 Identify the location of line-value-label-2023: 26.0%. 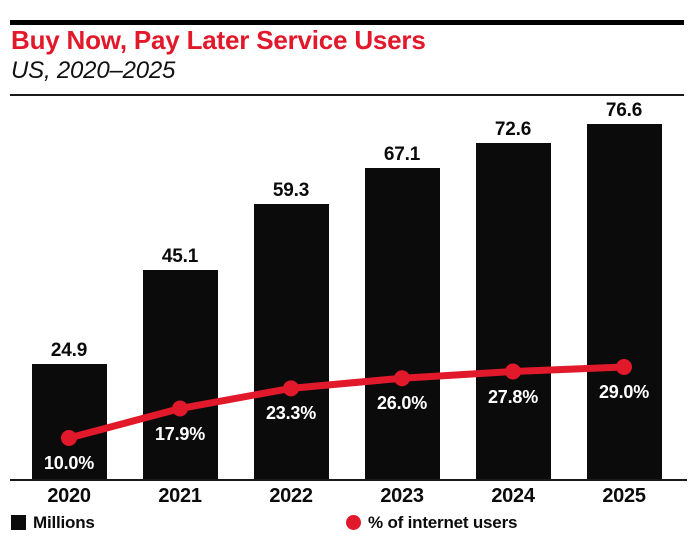
(402, 403).